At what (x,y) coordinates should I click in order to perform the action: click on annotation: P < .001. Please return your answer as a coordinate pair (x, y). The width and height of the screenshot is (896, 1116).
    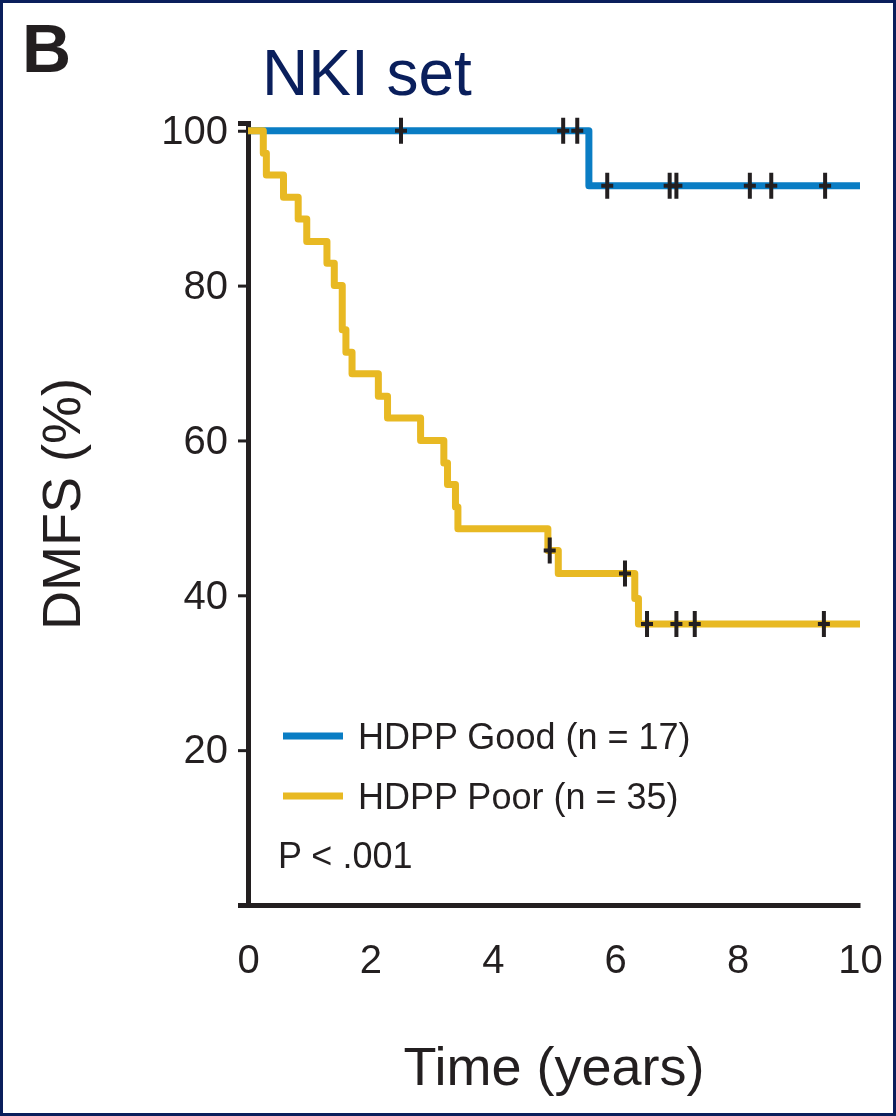
    Looking at the image, I should click on (345, 855).